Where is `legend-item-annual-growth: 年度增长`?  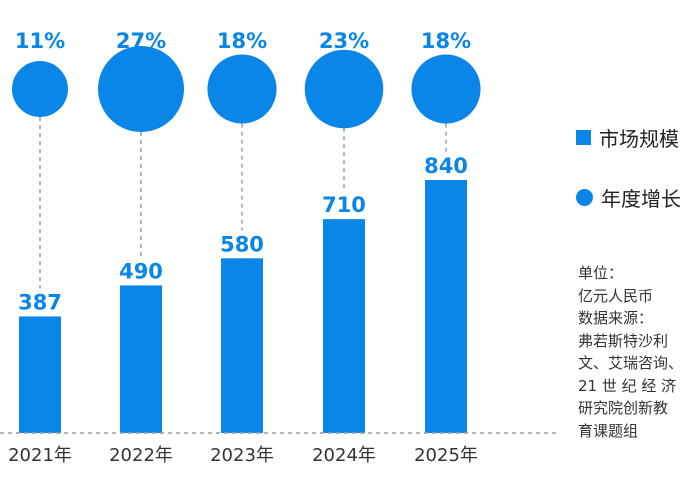 legend-item-annual-growth: 年度增长 is located at coordinates (628, 197).